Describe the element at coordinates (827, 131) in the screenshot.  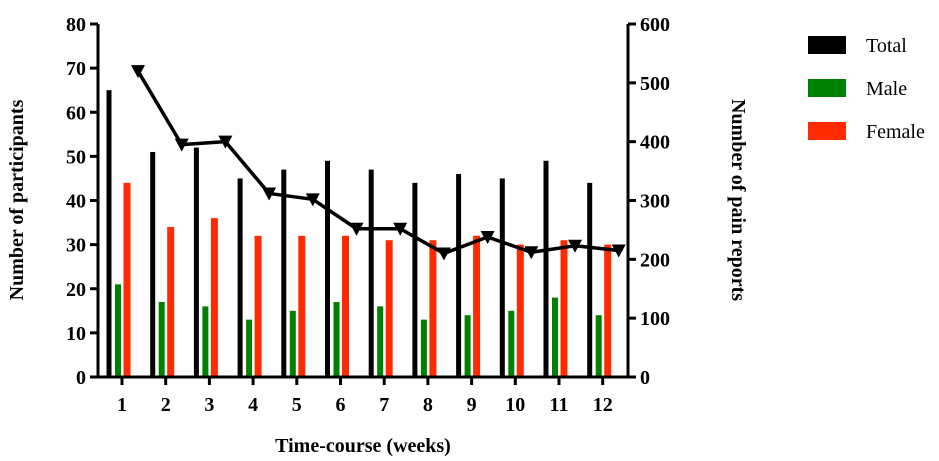
I see `legend-swatch-female` at that location.